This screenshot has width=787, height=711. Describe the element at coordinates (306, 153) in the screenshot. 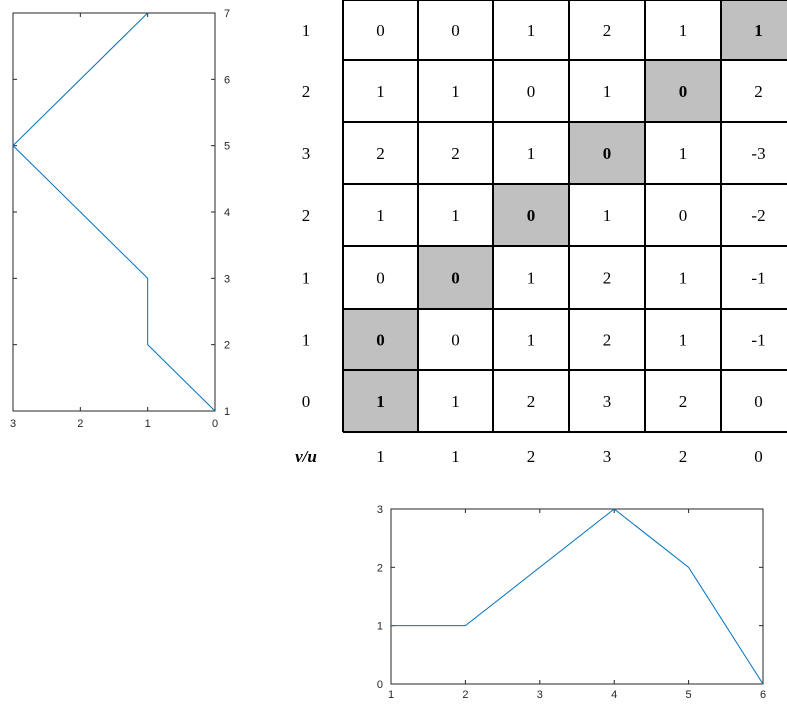

I see `table-row-label: 3` at that location.